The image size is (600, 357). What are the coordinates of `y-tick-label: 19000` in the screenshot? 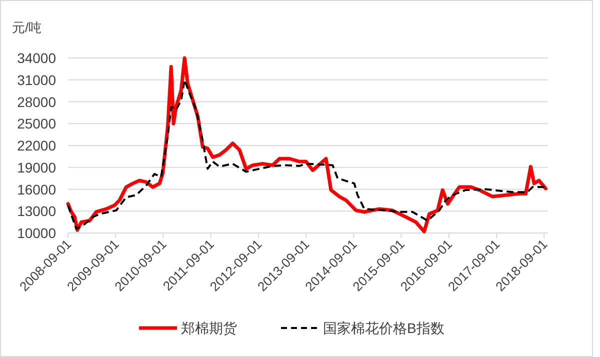 It's located at (36, 167).